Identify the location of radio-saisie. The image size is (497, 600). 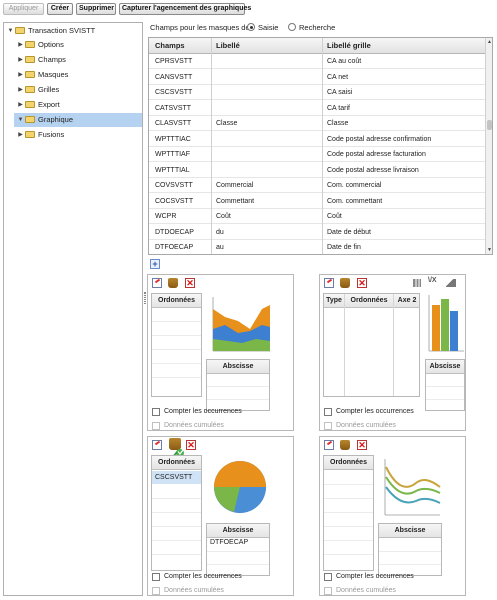
(251, 27).